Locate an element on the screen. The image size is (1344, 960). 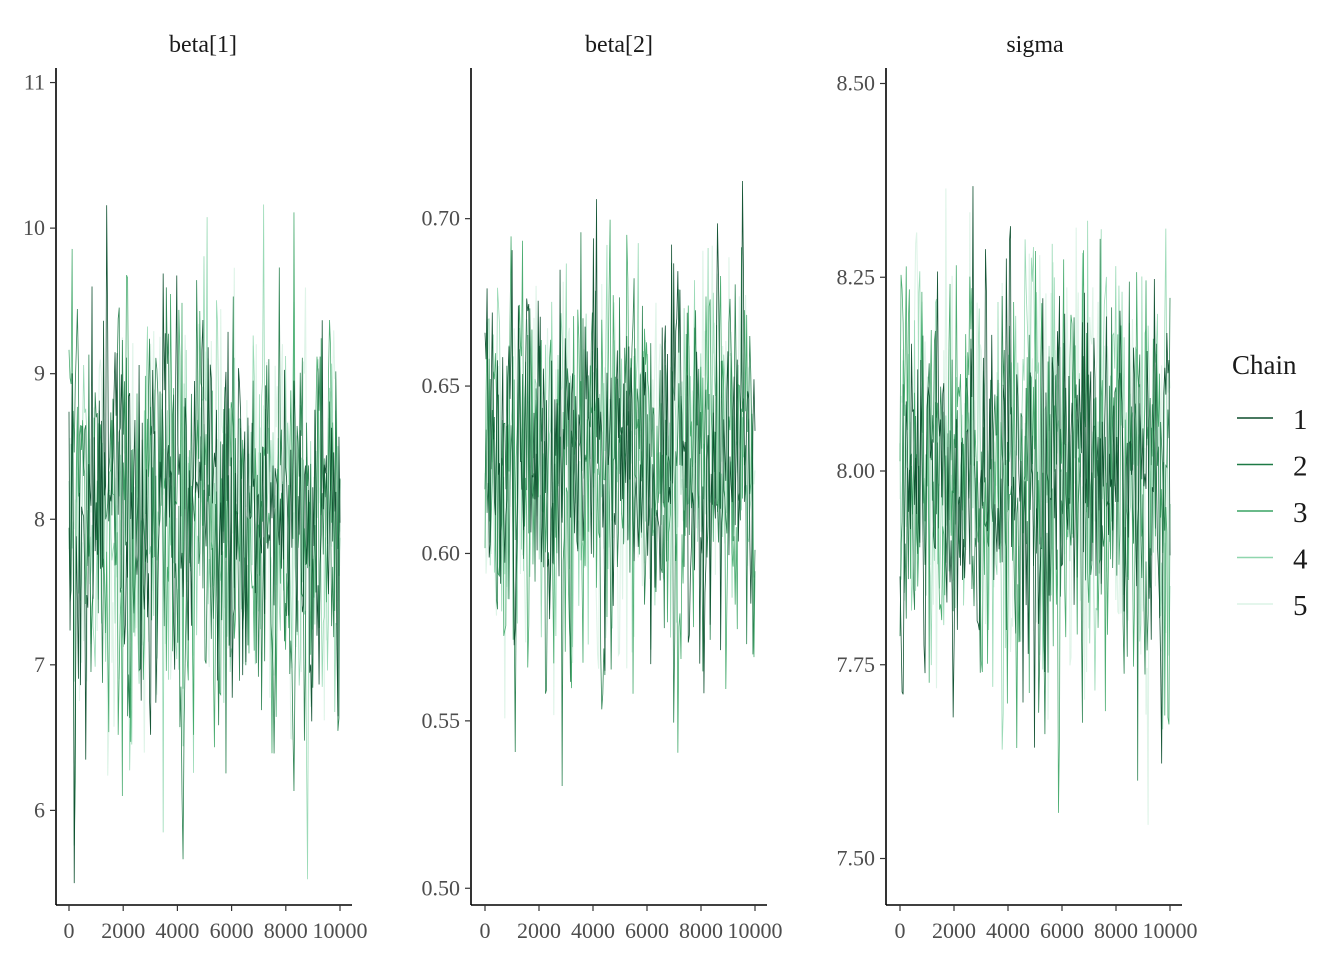
legend-item-chain-4: 4 is located at coordinates (1272, 560).